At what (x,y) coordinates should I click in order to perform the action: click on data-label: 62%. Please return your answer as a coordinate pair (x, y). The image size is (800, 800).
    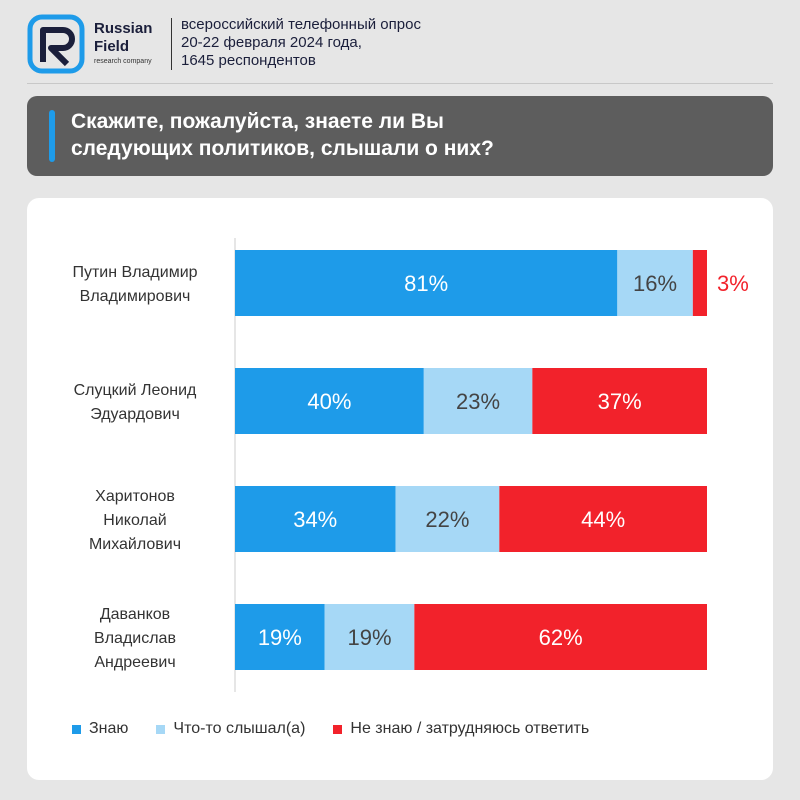
    Looking at the image, I should click on (561, 637).